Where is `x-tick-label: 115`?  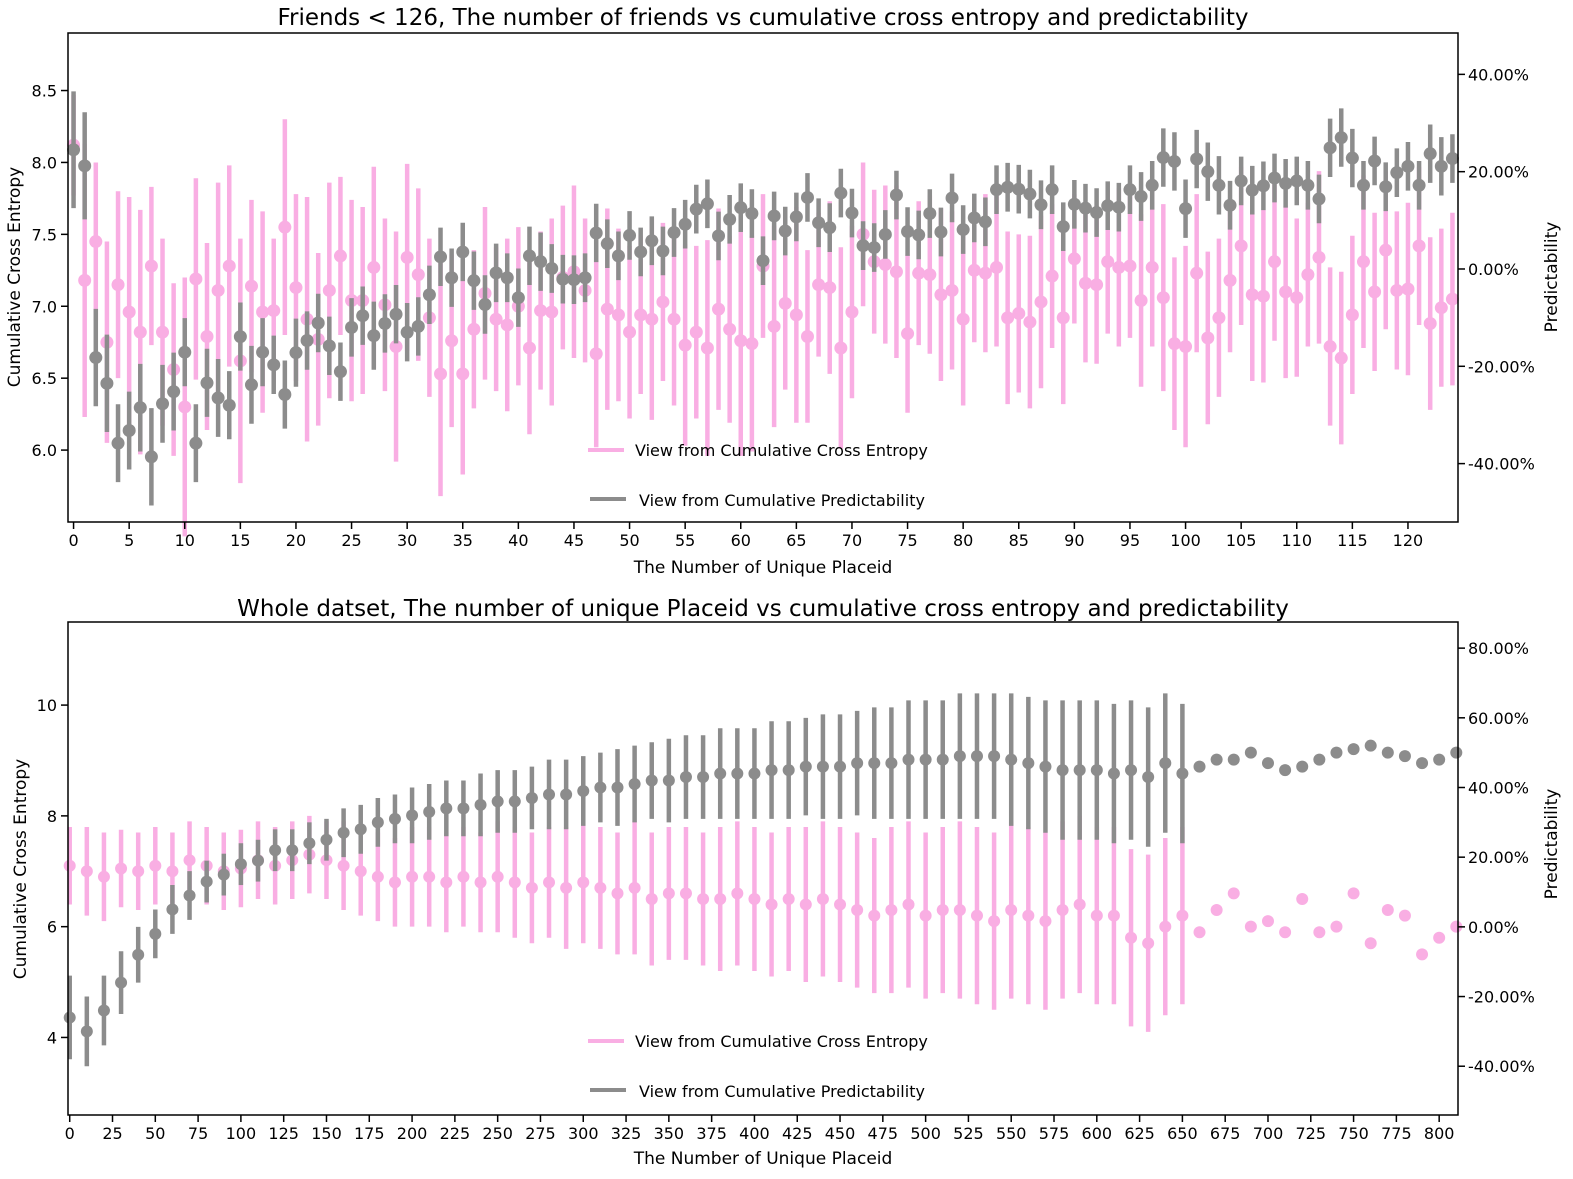 x-tick-label: 115 is located at coordinates (1352, 540).